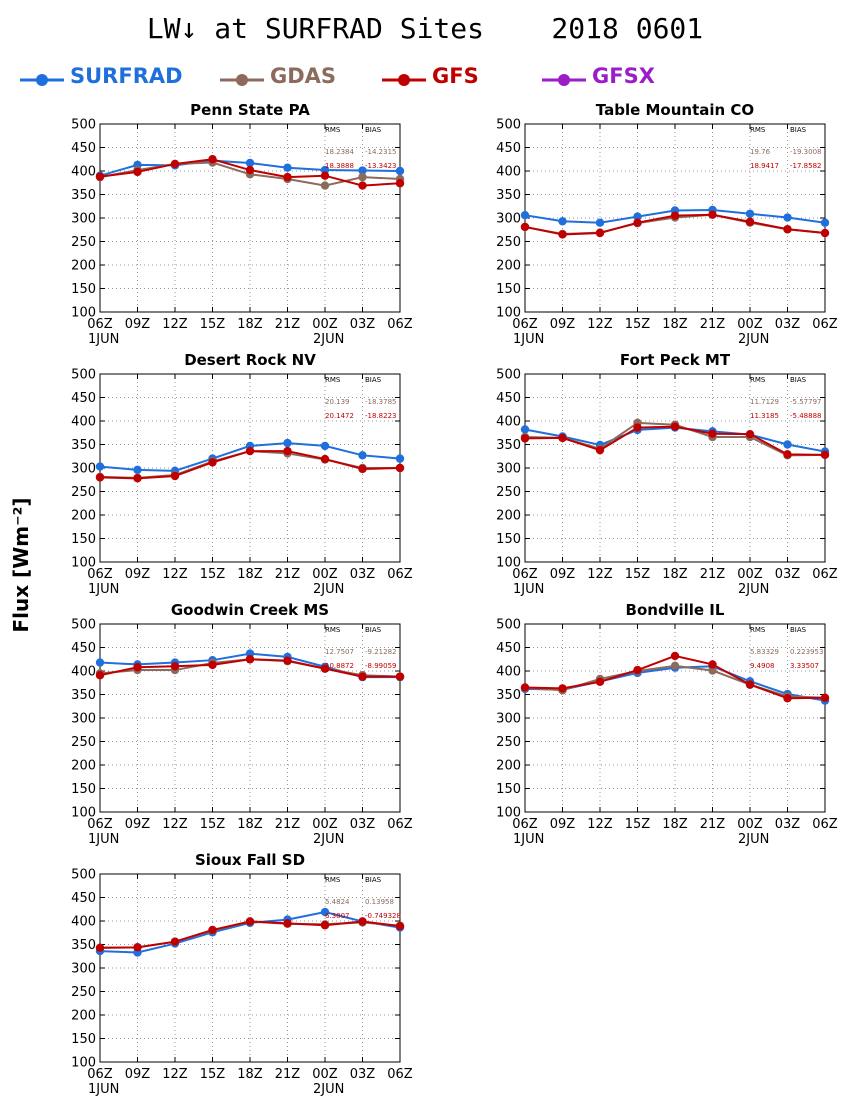  Describe the element at coordinates (508, 742) in the screenshot. I see `y-tick-label: 250` at that location.